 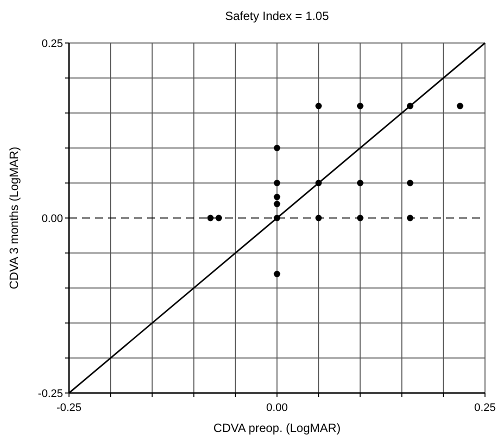 I want to click on y-tick-label: 0.25, so click(x=52, y=44).